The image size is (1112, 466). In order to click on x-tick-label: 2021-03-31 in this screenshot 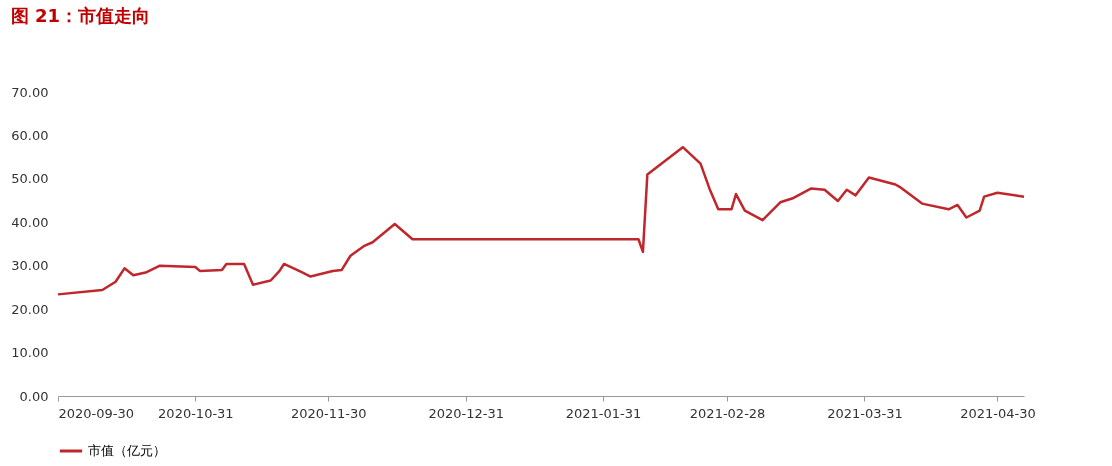, I will do `click(865, 413)`.